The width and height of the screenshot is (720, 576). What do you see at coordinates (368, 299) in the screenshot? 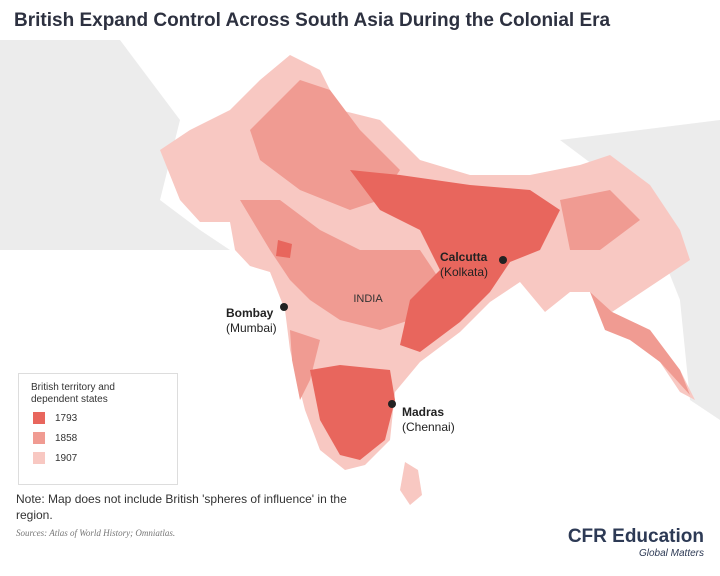
I see `country-label: INDIA` at bounding box center [368, 299].